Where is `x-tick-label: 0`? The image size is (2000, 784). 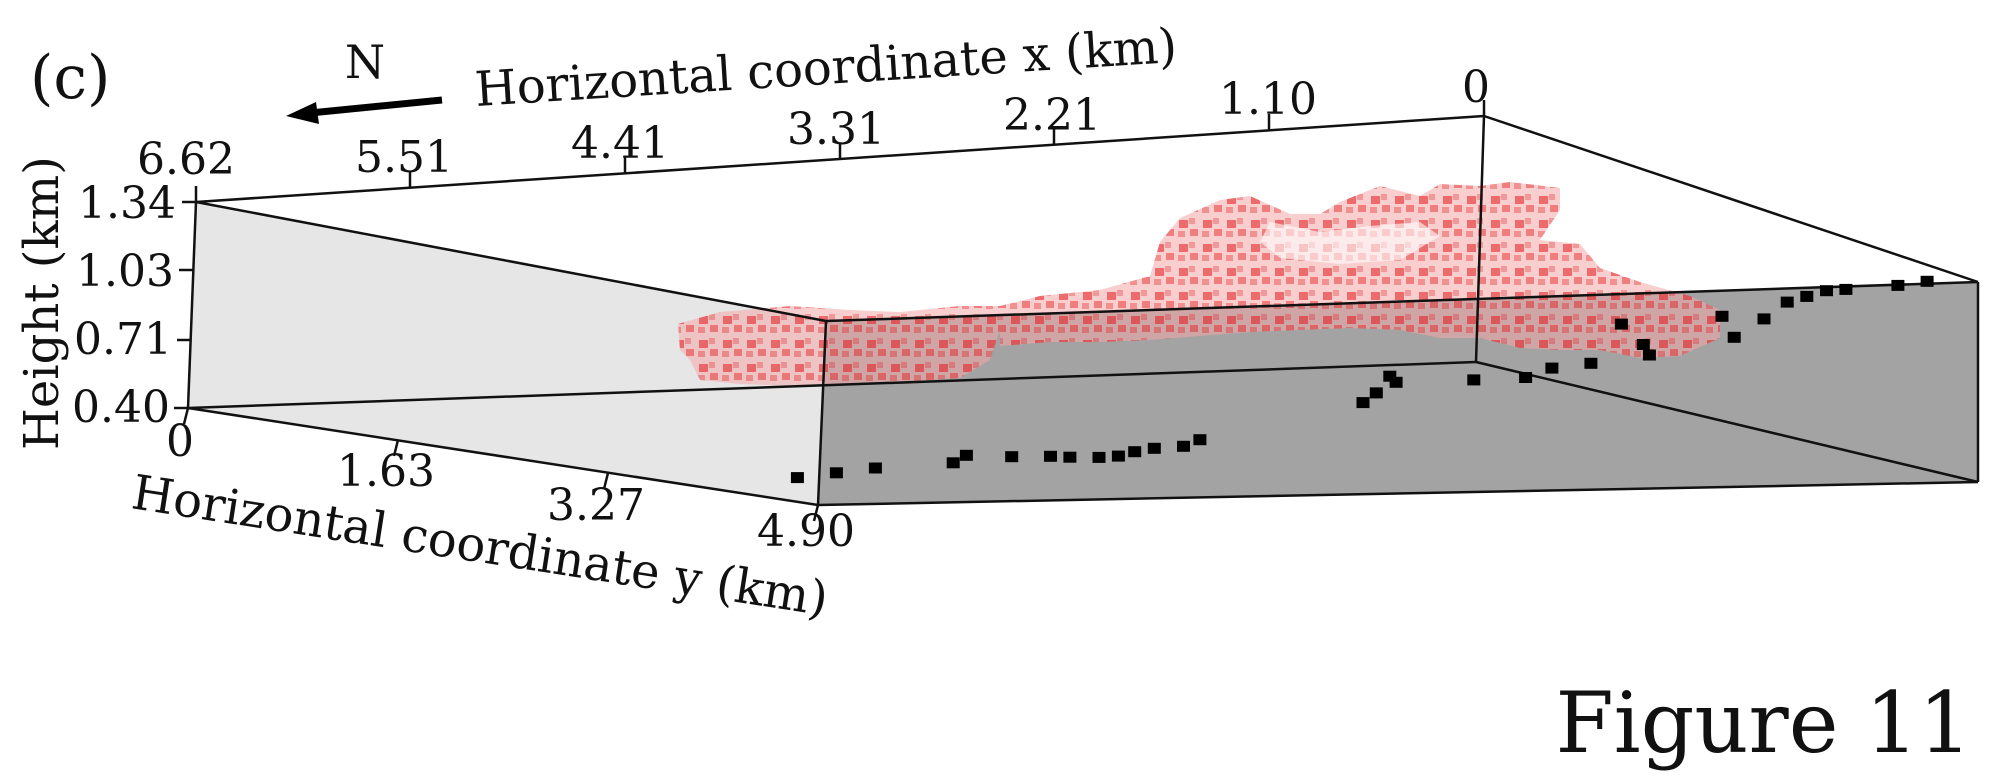
x-tick-label: 0 is located at coordinates (1476, 87).